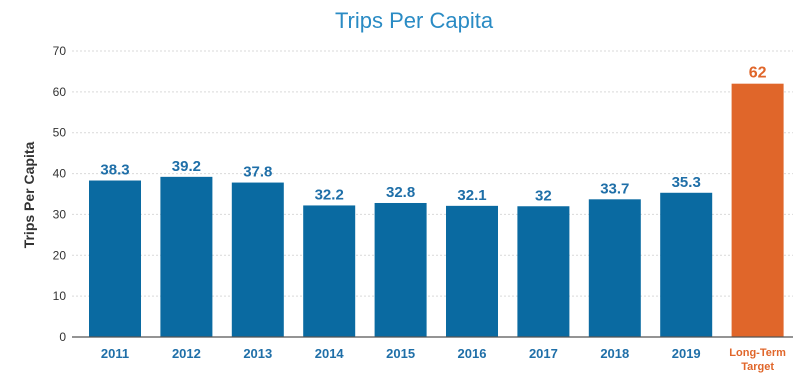  Describe the element at coordinates (400, 353) in the screenshot. I see `x-tick-label: 2015` at that location.